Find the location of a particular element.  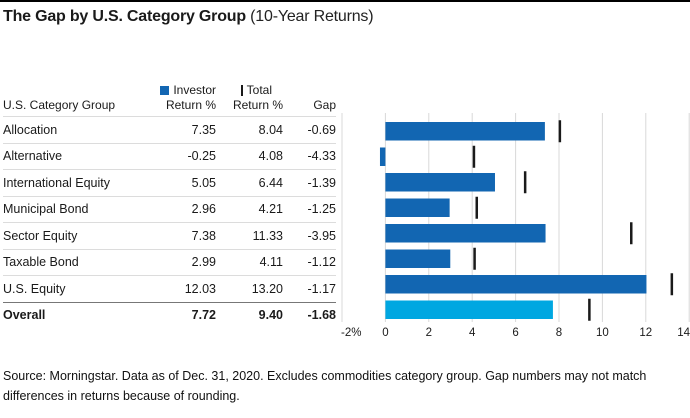

table-row: Taxable Bond 2.99 4.11 -1.12 is located at coordinates (170, 262).